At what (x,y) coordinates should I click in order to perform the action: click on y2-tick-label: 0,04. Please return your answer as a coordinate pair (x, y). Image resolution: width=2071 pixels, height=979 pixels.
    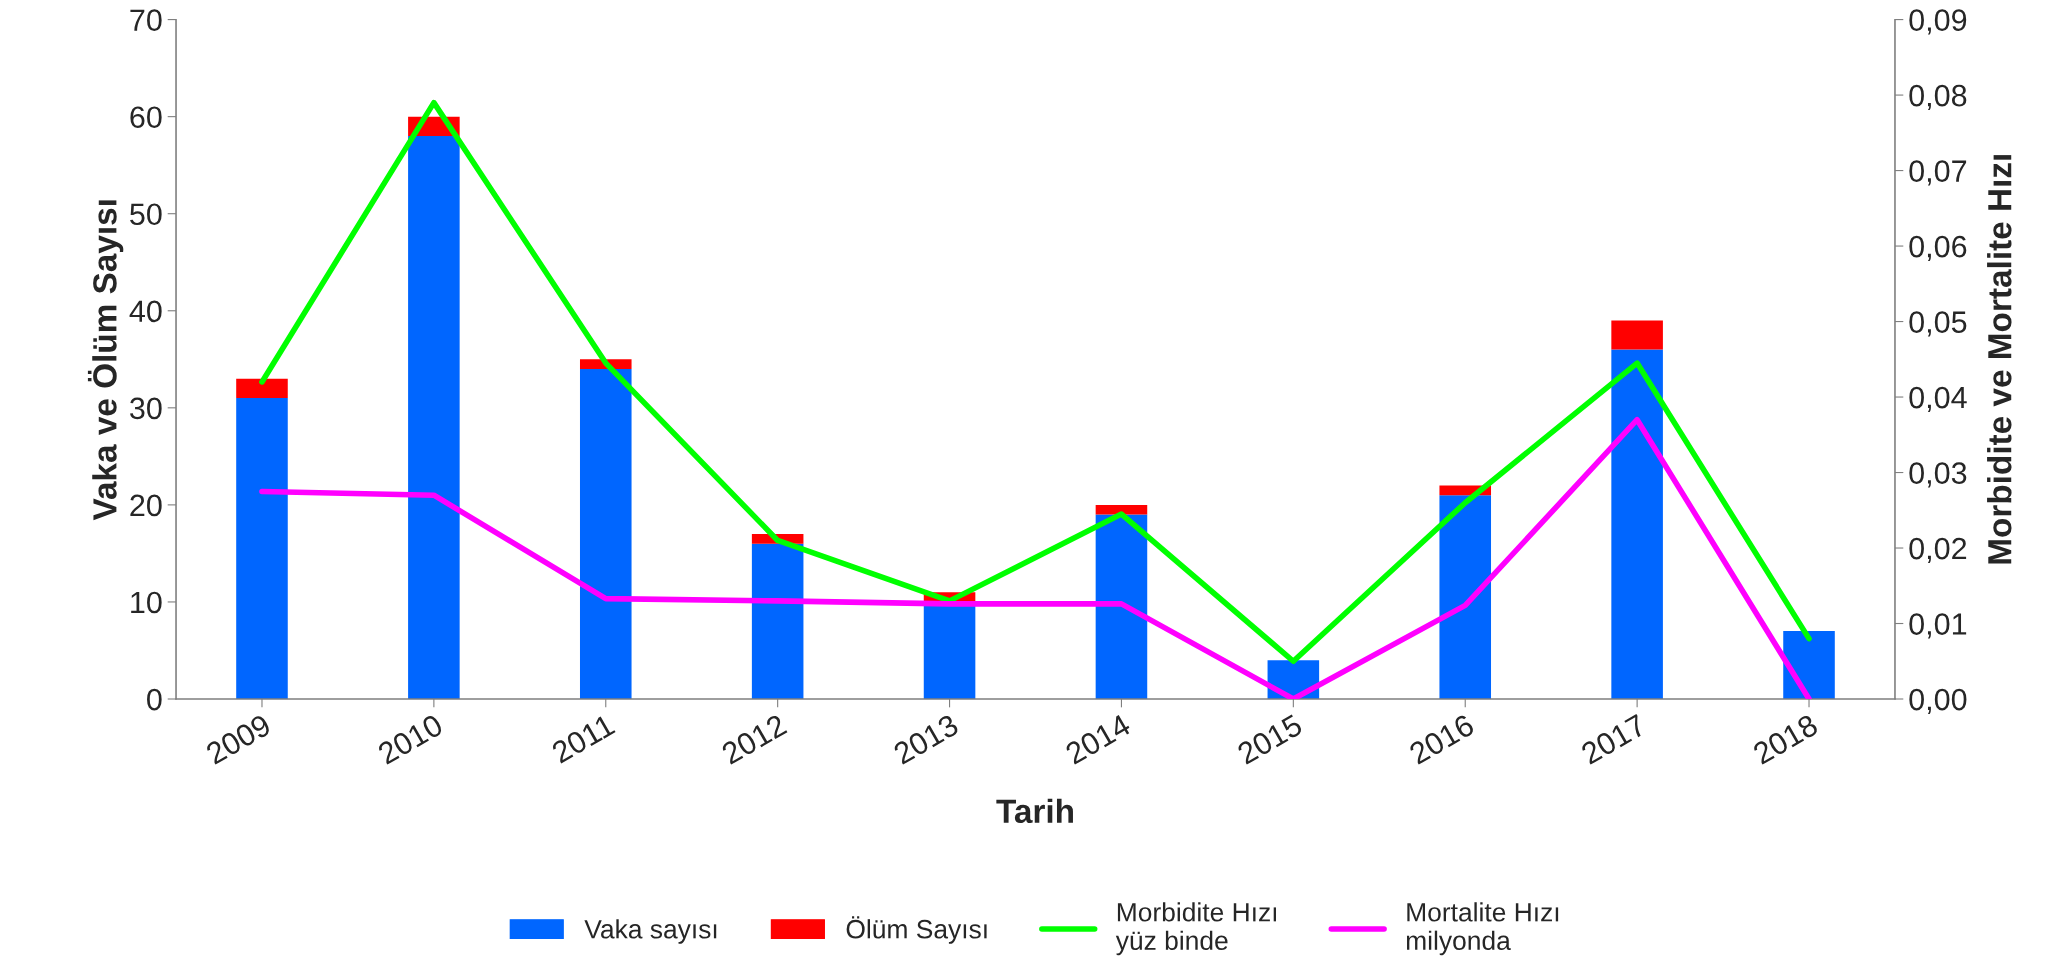
    Looking at the image, I should click on (1938, 399).